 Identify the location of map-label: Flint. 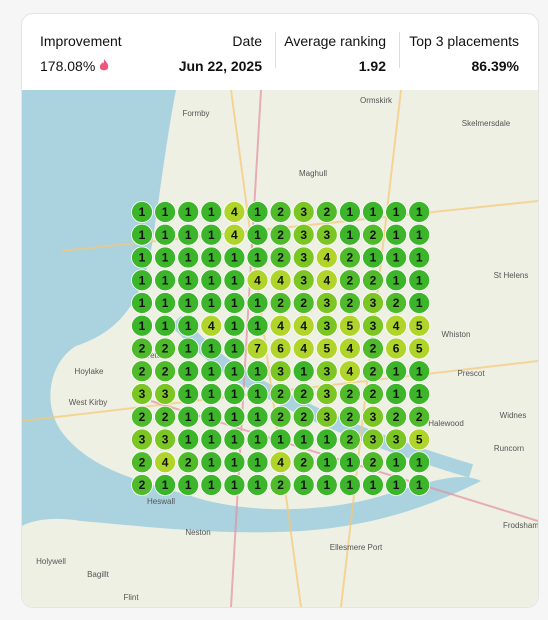
(131, 597).